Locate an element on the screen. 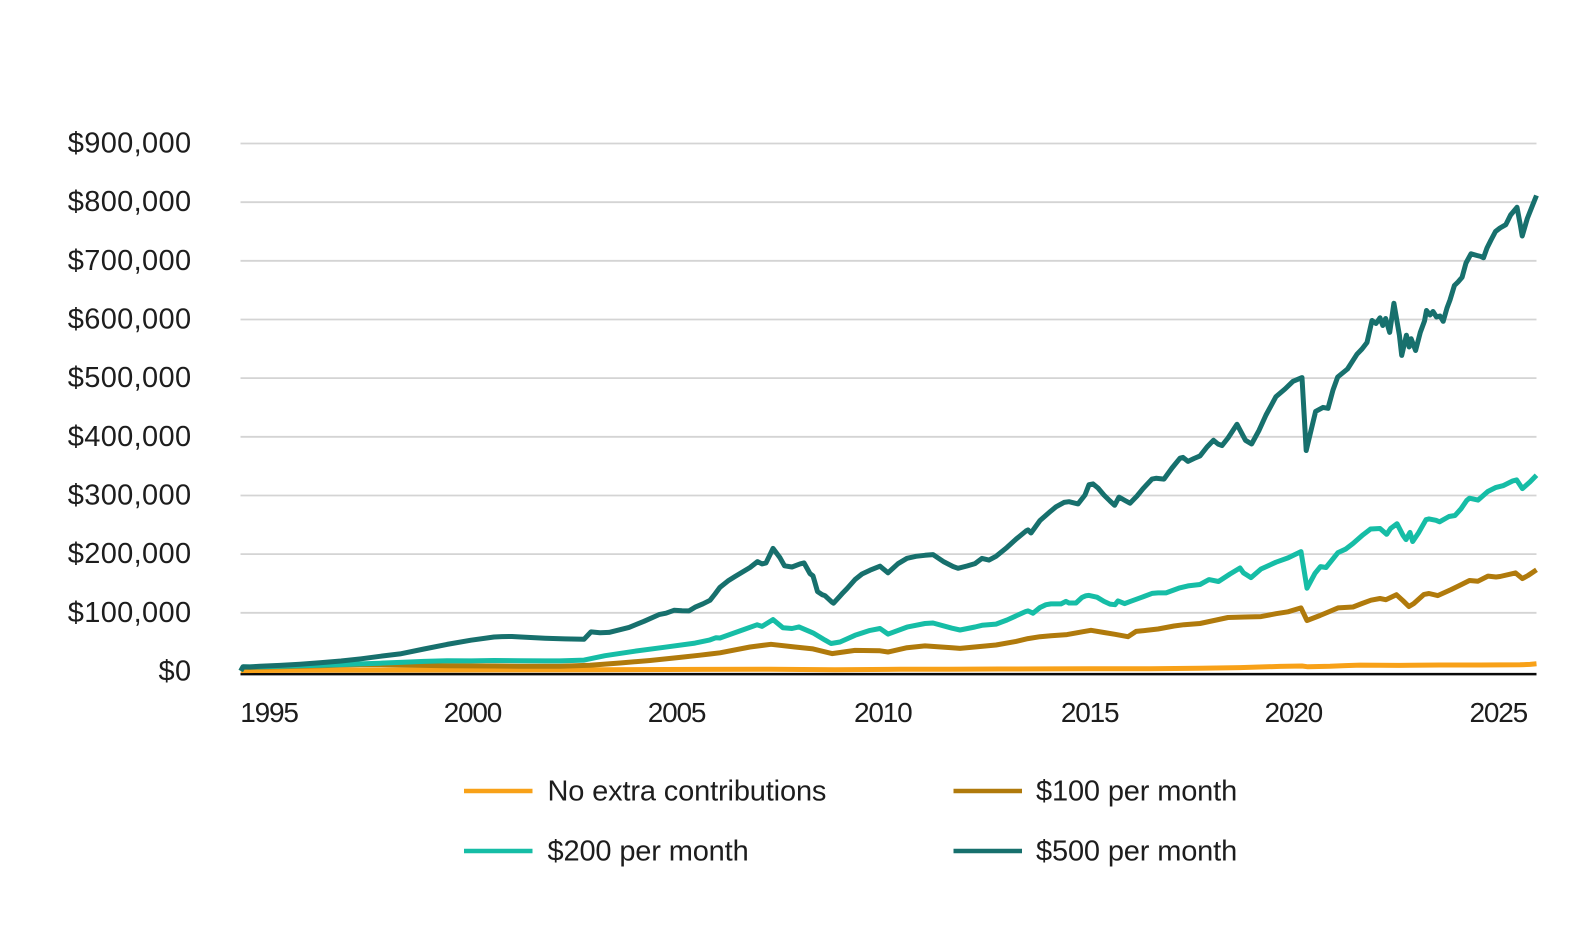  svg-text: $400,000 is located at coordinates (130, 437).